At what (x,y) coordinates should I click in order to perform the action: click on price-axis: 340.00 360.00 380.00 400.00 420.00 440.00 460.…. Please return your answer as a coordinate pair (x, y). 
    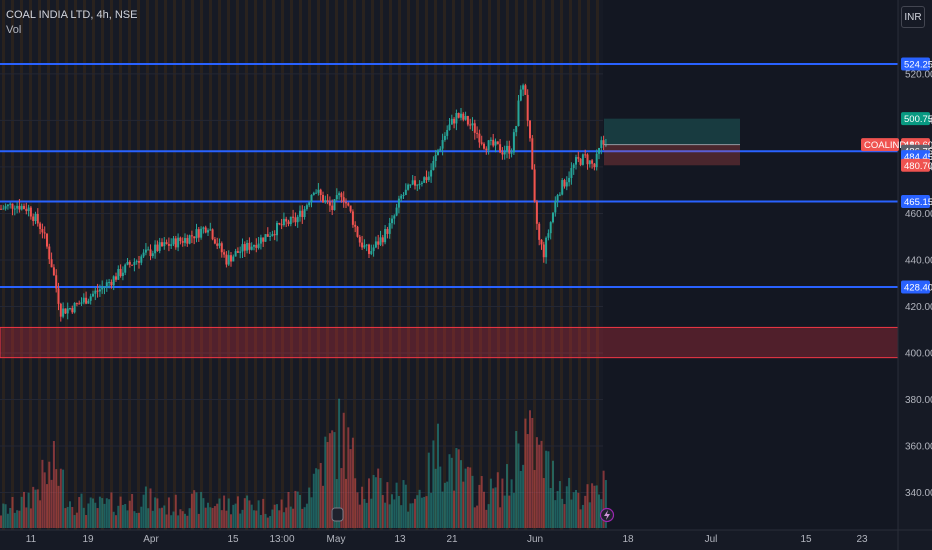
    Looking at the image, I should click on (914, 275).